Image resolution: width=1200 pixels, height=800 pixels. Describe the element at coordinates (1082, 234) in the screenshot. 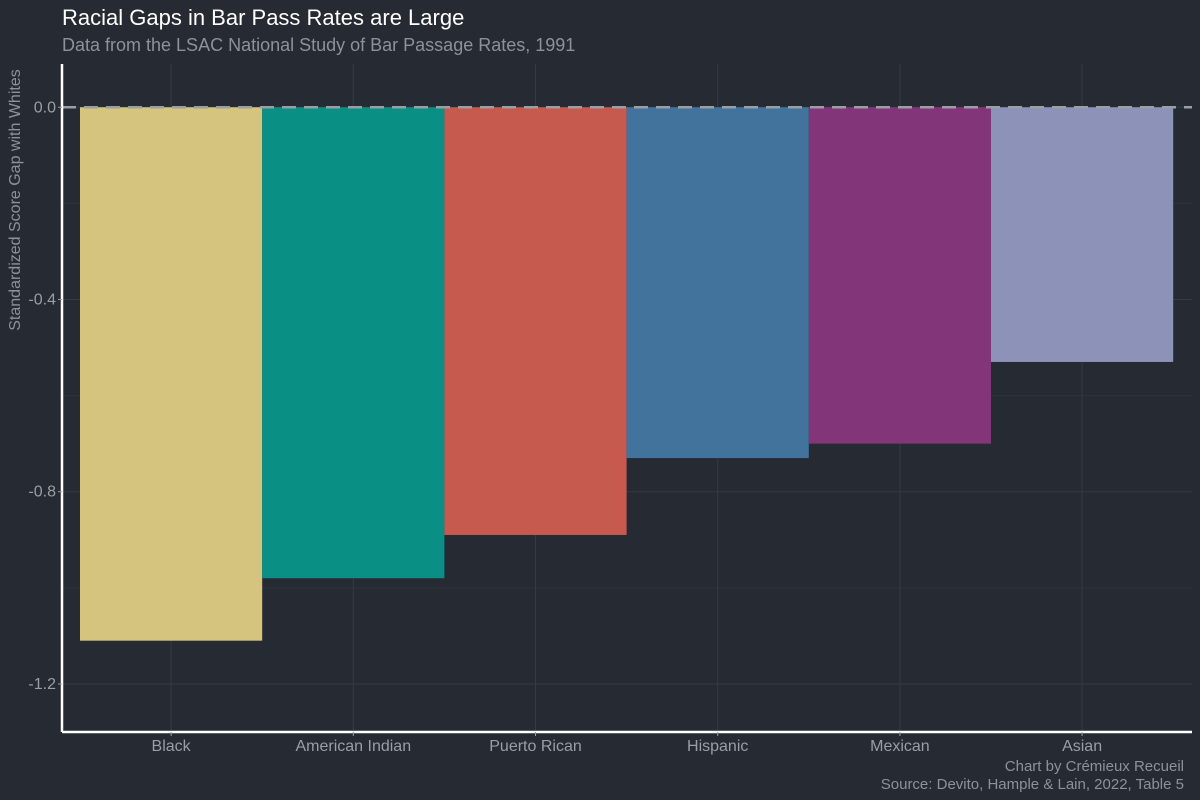

I see `bar-asian` at that location.